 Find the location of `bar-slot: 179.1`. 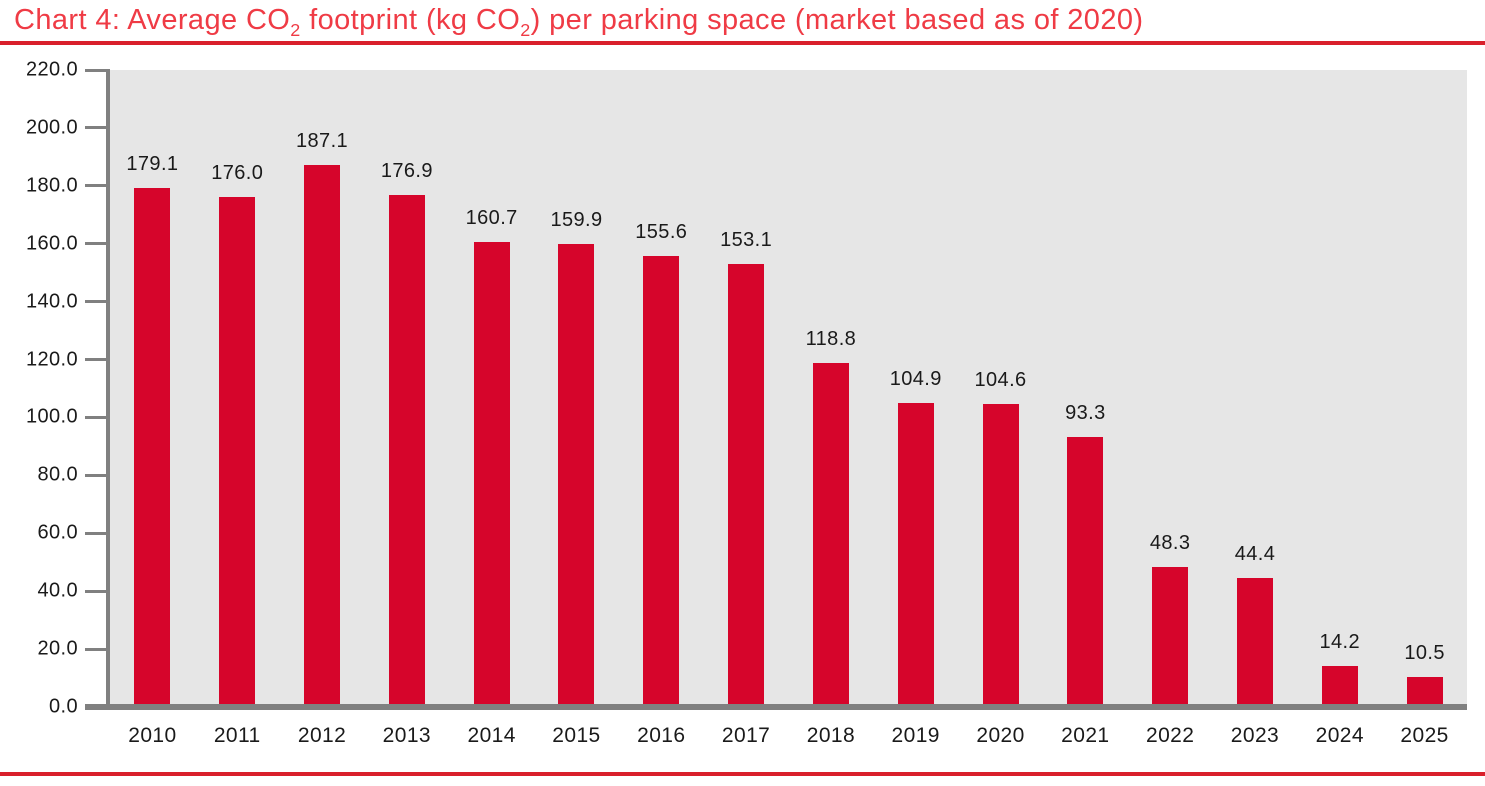

bar-slot: 179.1 is located at coordinates (152, 388).